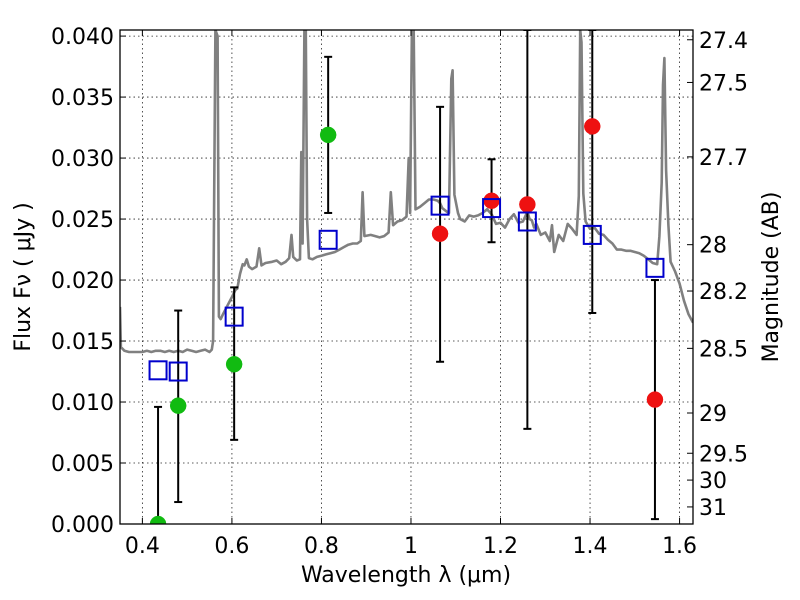  What do you see at coordinates (82, 342) in the screenshot?
I see `y-tick-label: 0.015` at bounding box center [82, 342].